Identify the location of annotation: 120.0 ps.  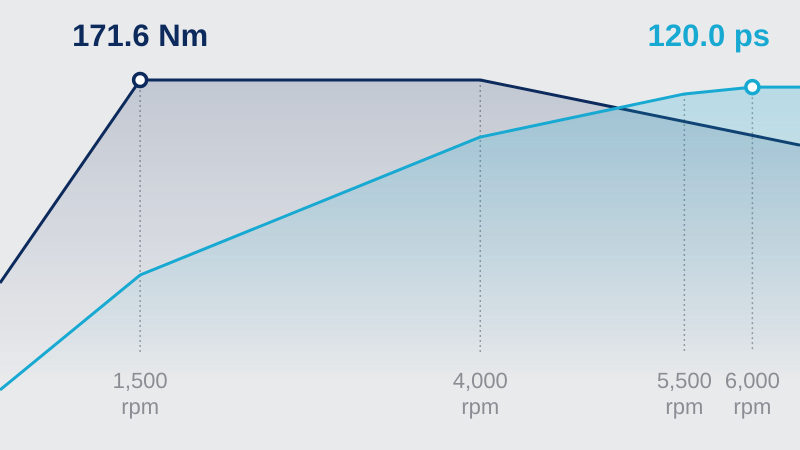
(709, 35).